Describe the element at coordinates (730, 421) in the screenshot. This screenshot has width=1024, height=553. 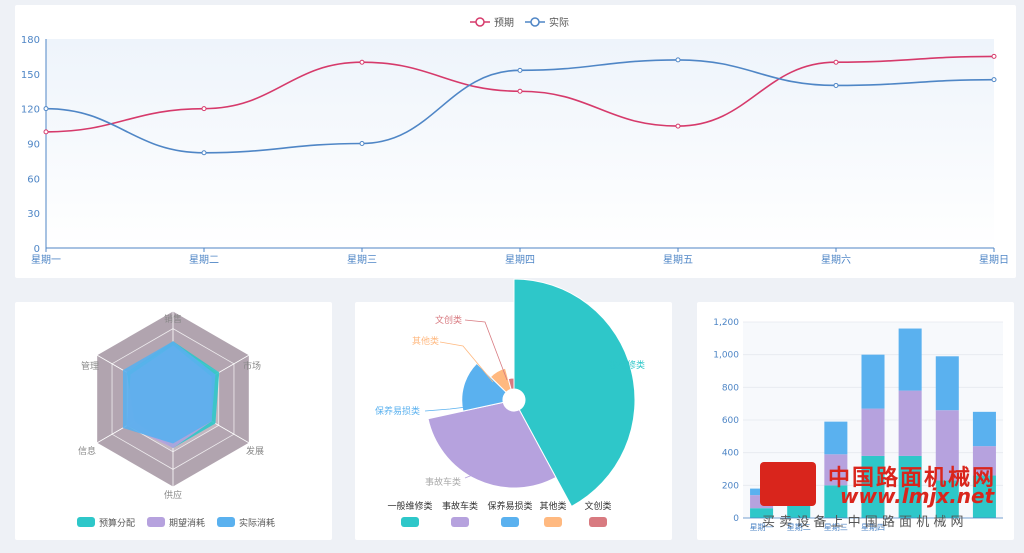
I see `bar-y-tick-label: 600` at that location.